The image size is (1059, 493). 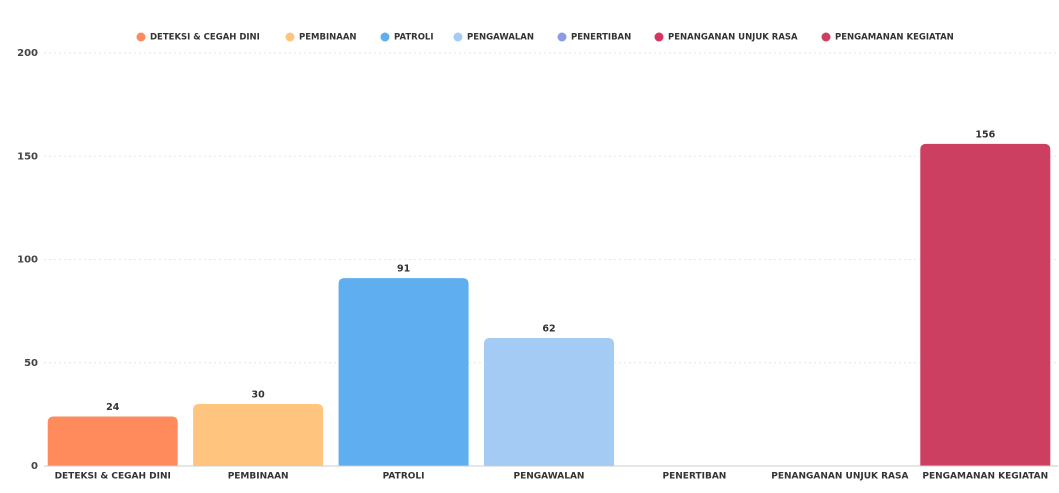 I want to click on value-label: 30, so click(x=259, y=395).